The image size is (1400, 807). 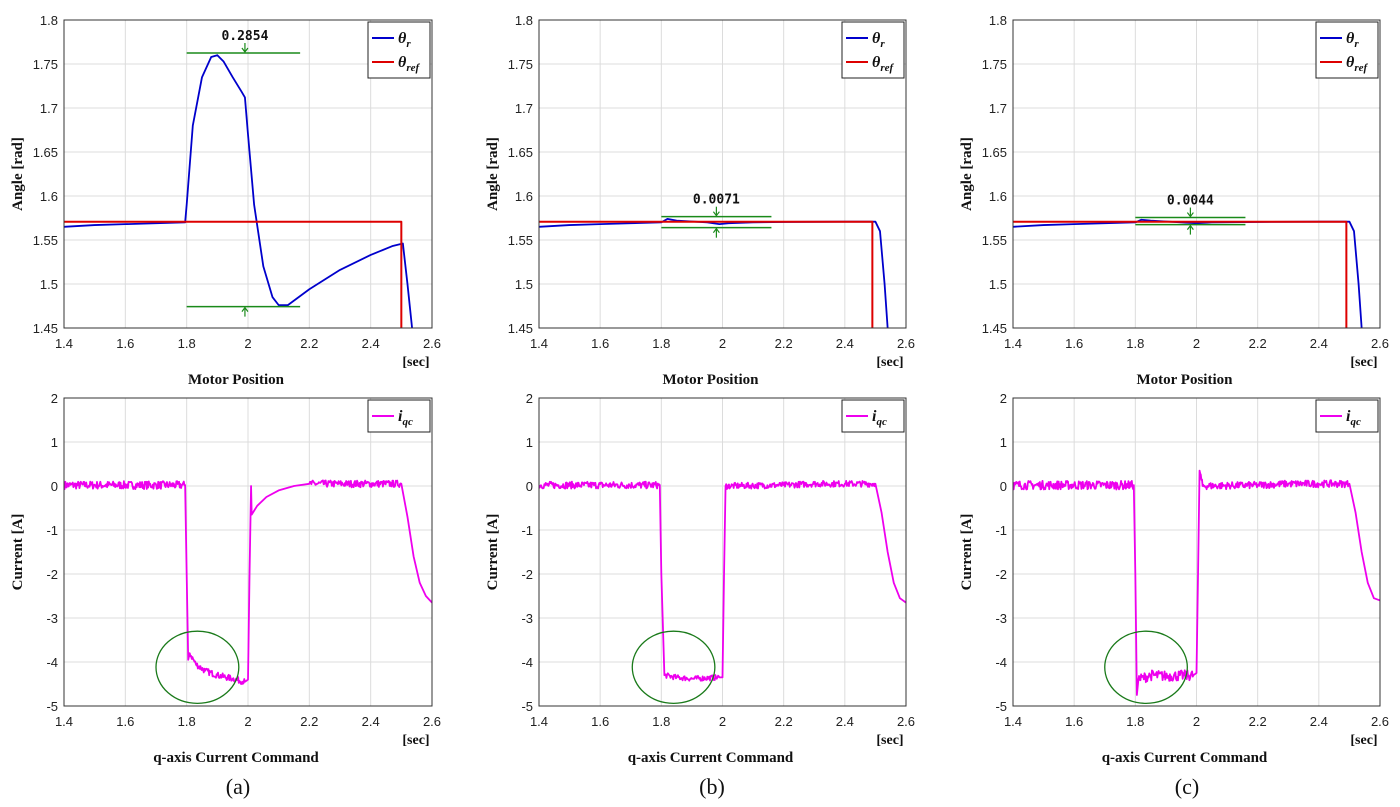 I want to click on peak-annotation: 0.0044, so click(x=1190, y=214).